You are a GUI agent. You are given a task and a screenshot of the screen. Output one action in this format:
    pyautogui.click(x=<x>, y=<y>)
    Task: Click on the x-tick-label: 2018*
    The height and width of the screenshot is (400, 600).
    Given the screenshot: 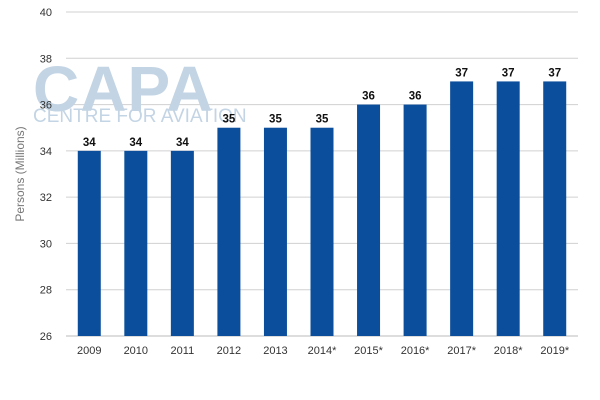 What is the action you would take?
    pyautogui.click(x=508, y=351)
    